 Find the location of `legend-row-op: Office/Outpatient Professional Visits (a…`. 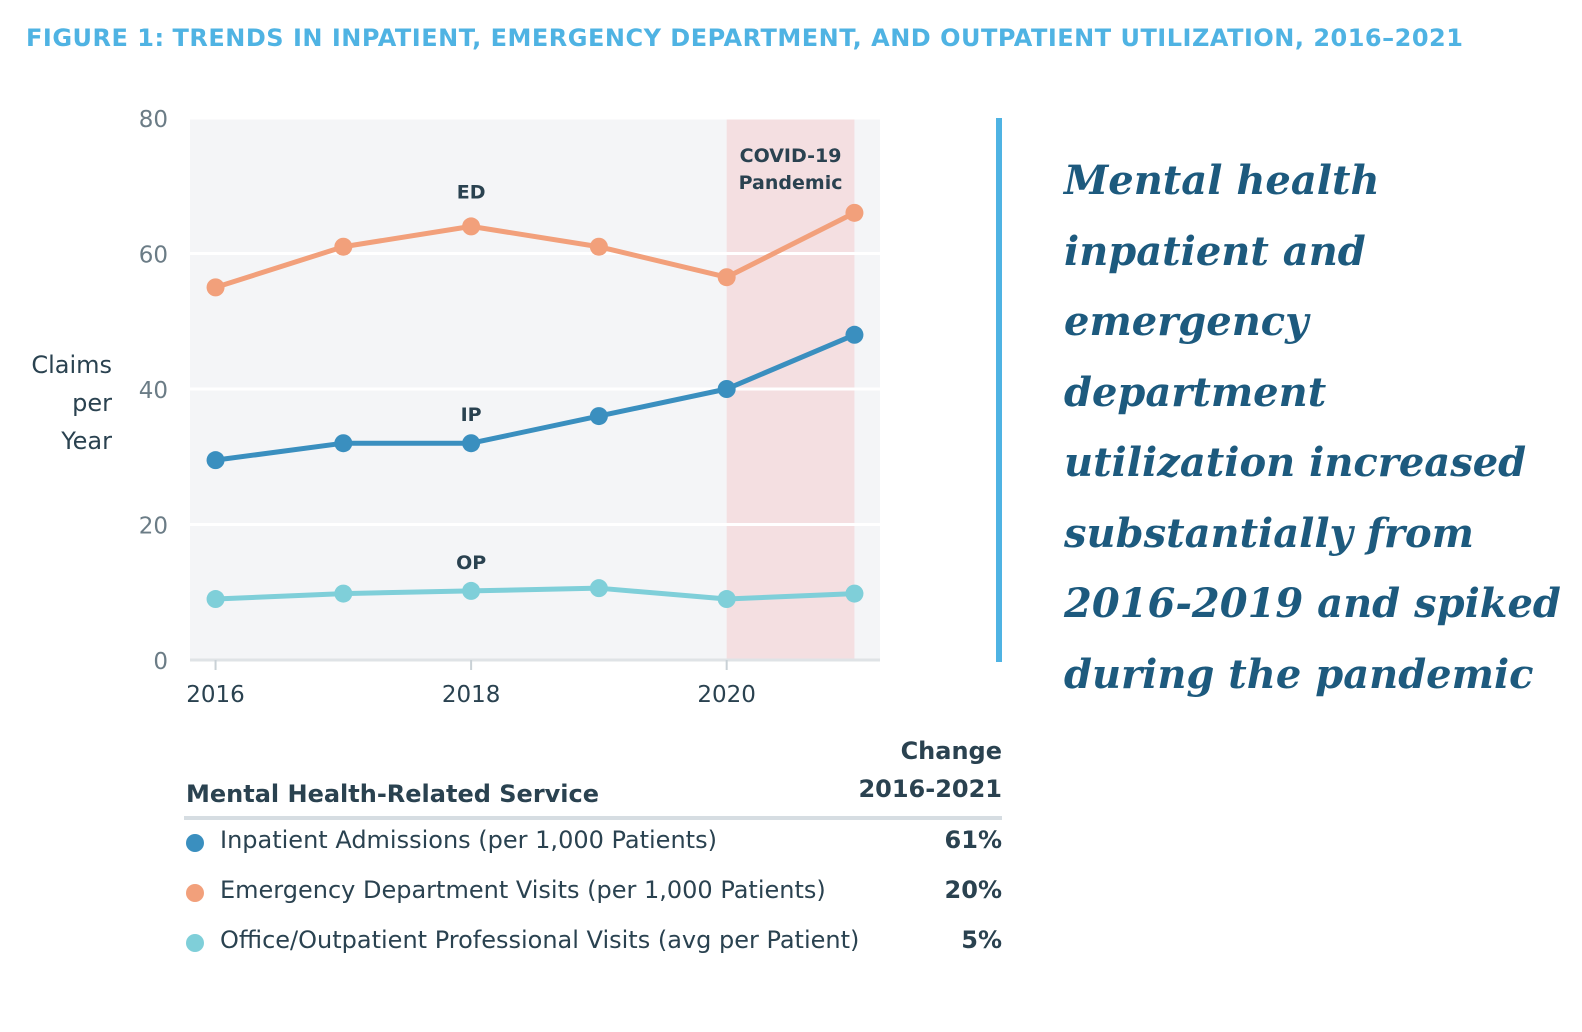

legend-row-op: Office/Outpatient Professional Visits (a… is located at coordinates (593, 945).